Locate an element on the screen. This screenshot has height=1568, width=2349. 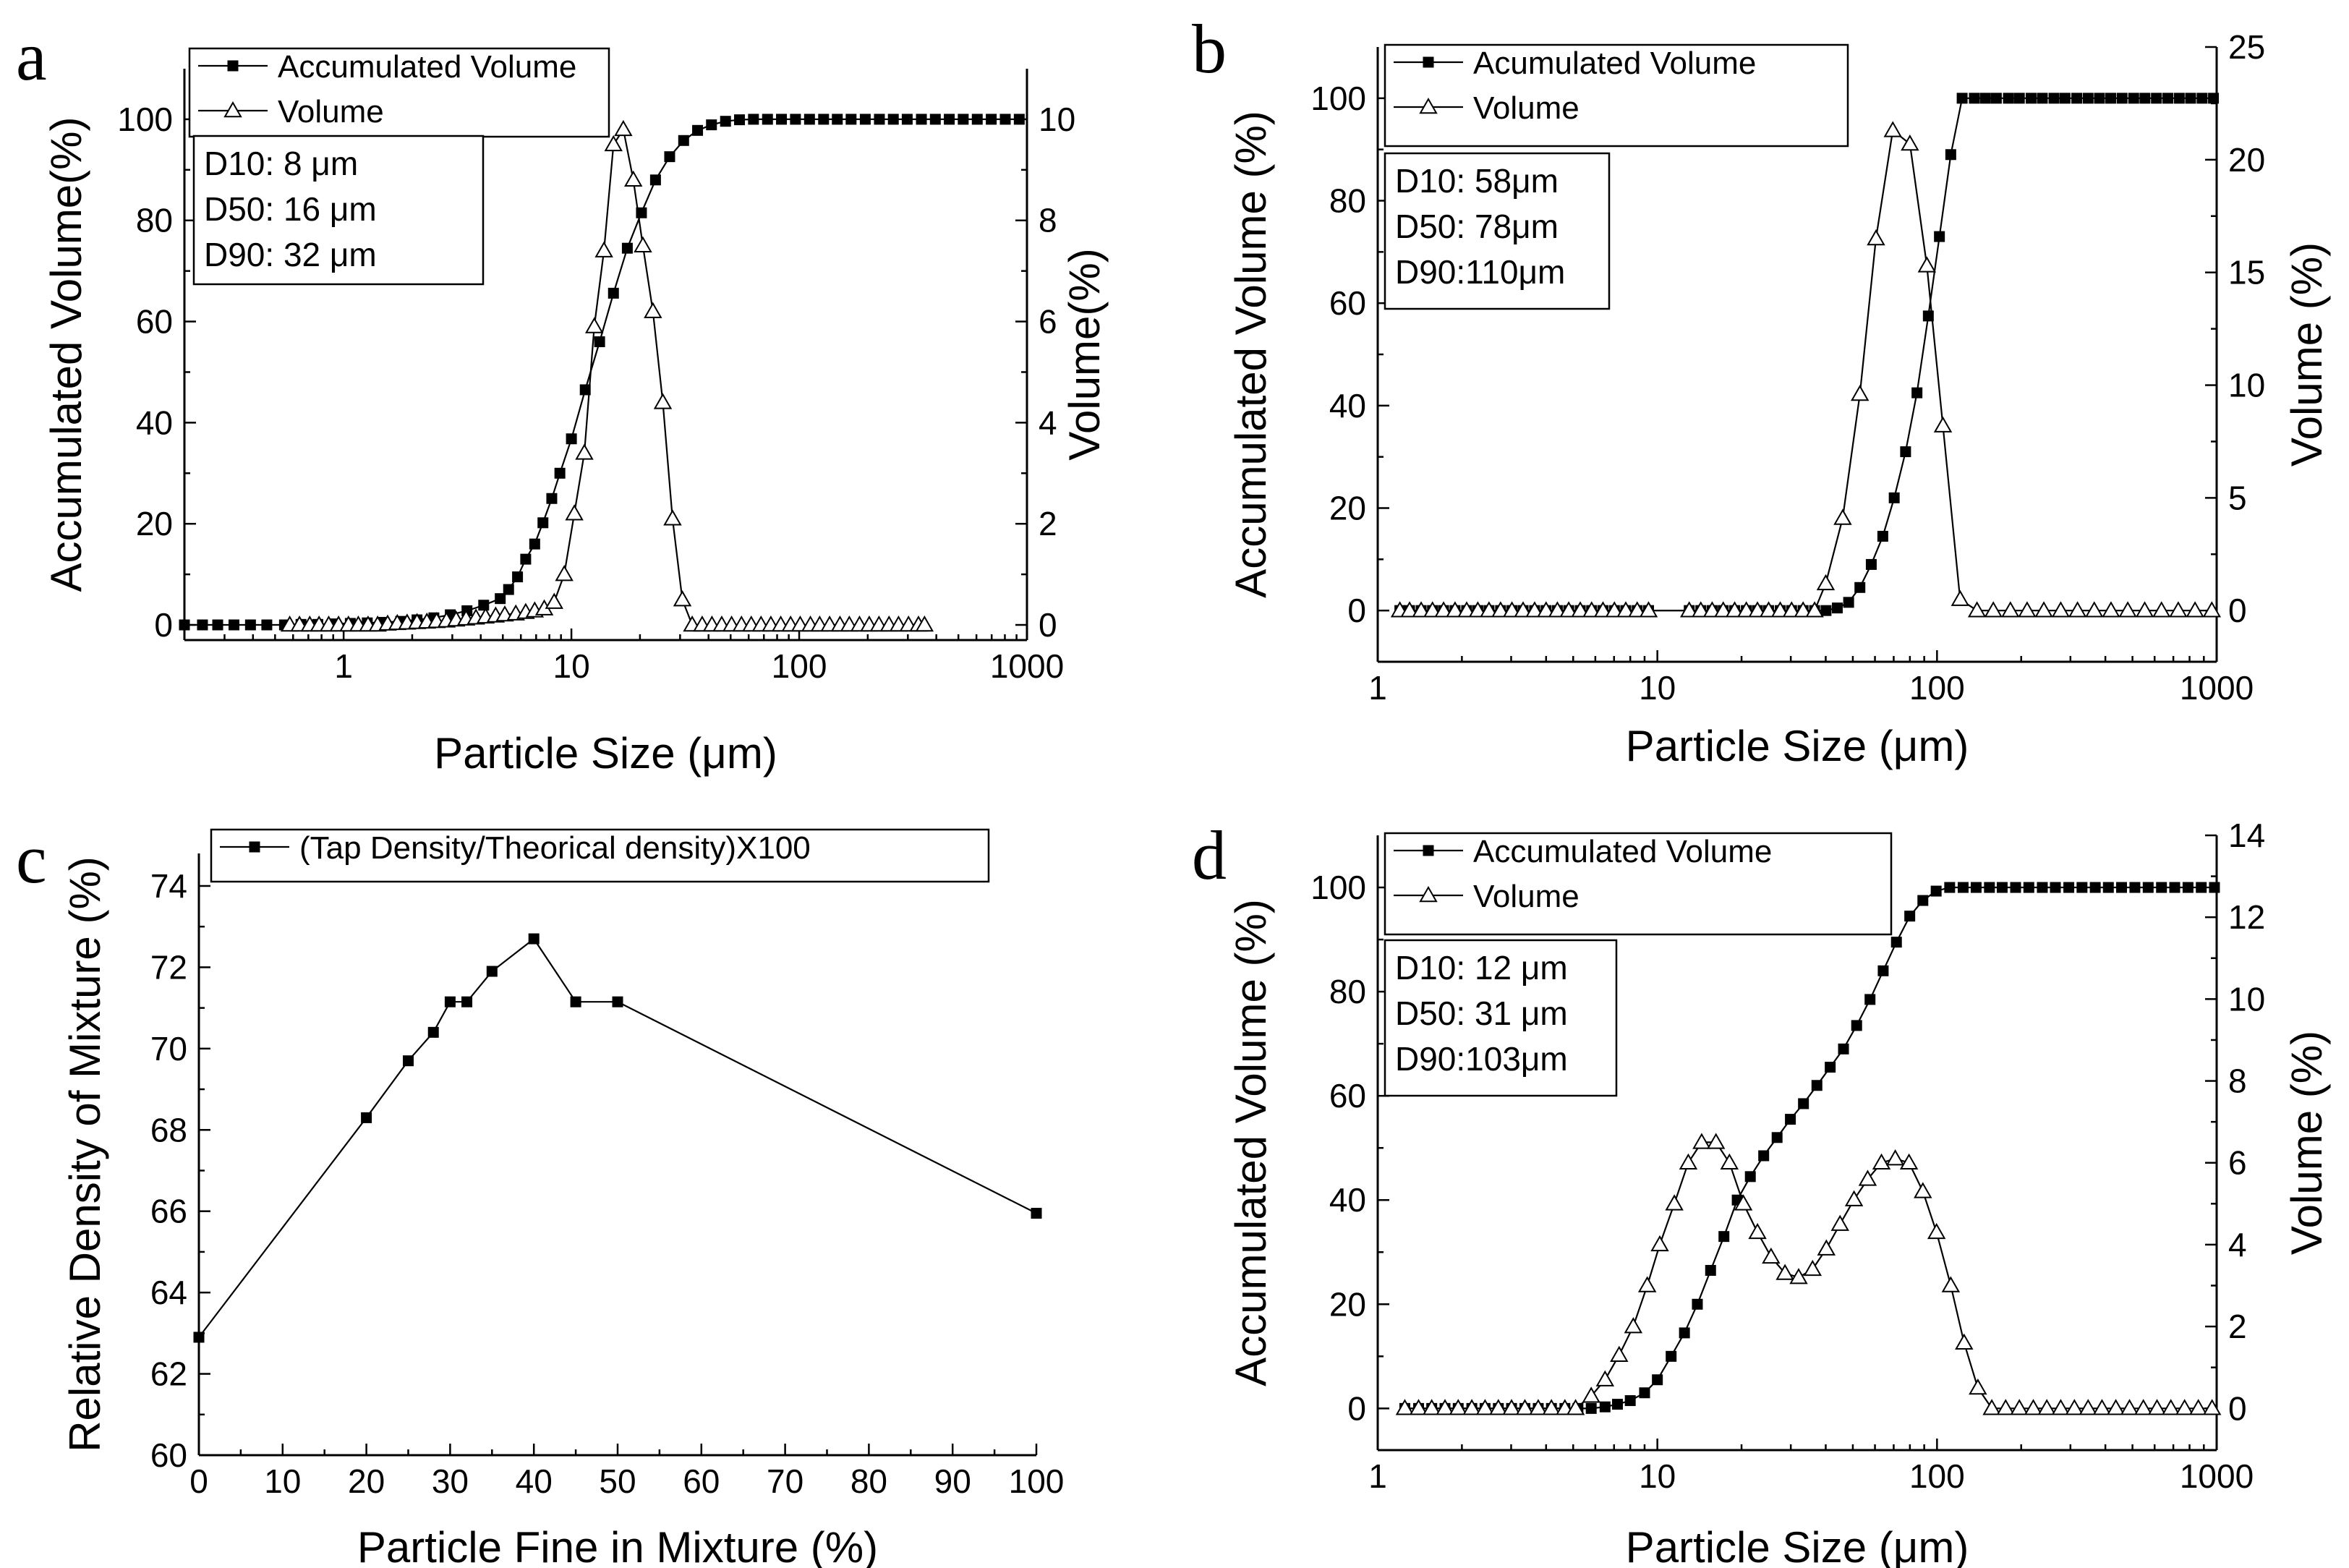
y2-tick-label: 0 is located at coordinates (2237, 610).